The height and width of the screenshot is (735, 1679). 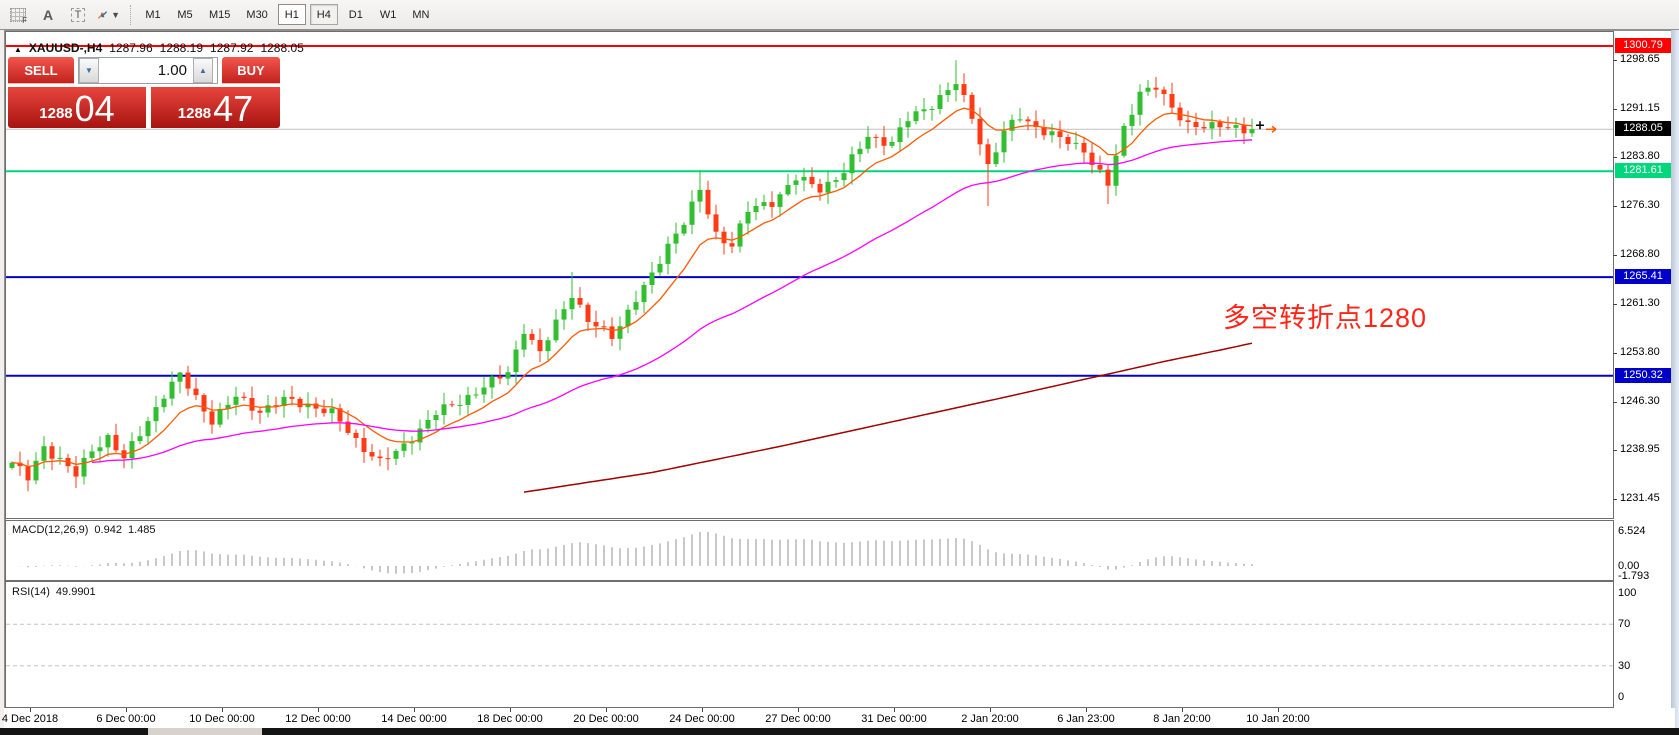 I want to click on macd-scale-label: -1.793, so click(x=1634, y=576).